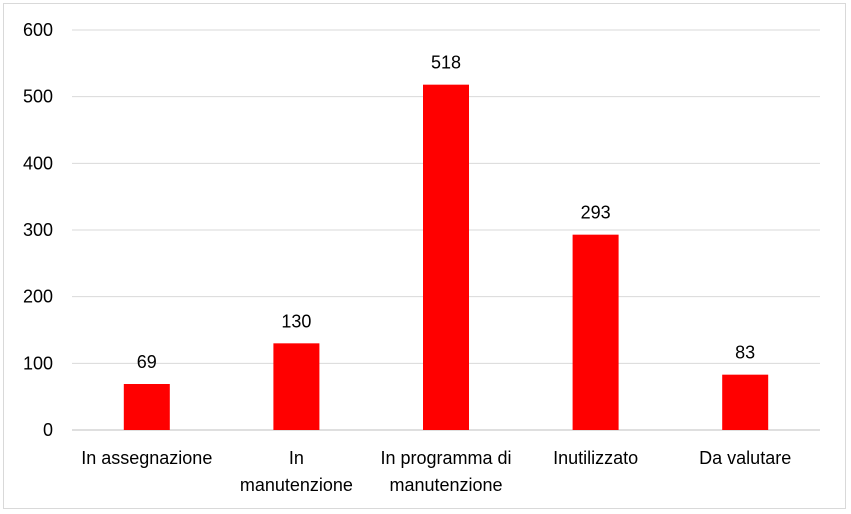 The height and width of the screenshot is (514, 851). I want to click on y-tick-label: 500, so click(38, 97).